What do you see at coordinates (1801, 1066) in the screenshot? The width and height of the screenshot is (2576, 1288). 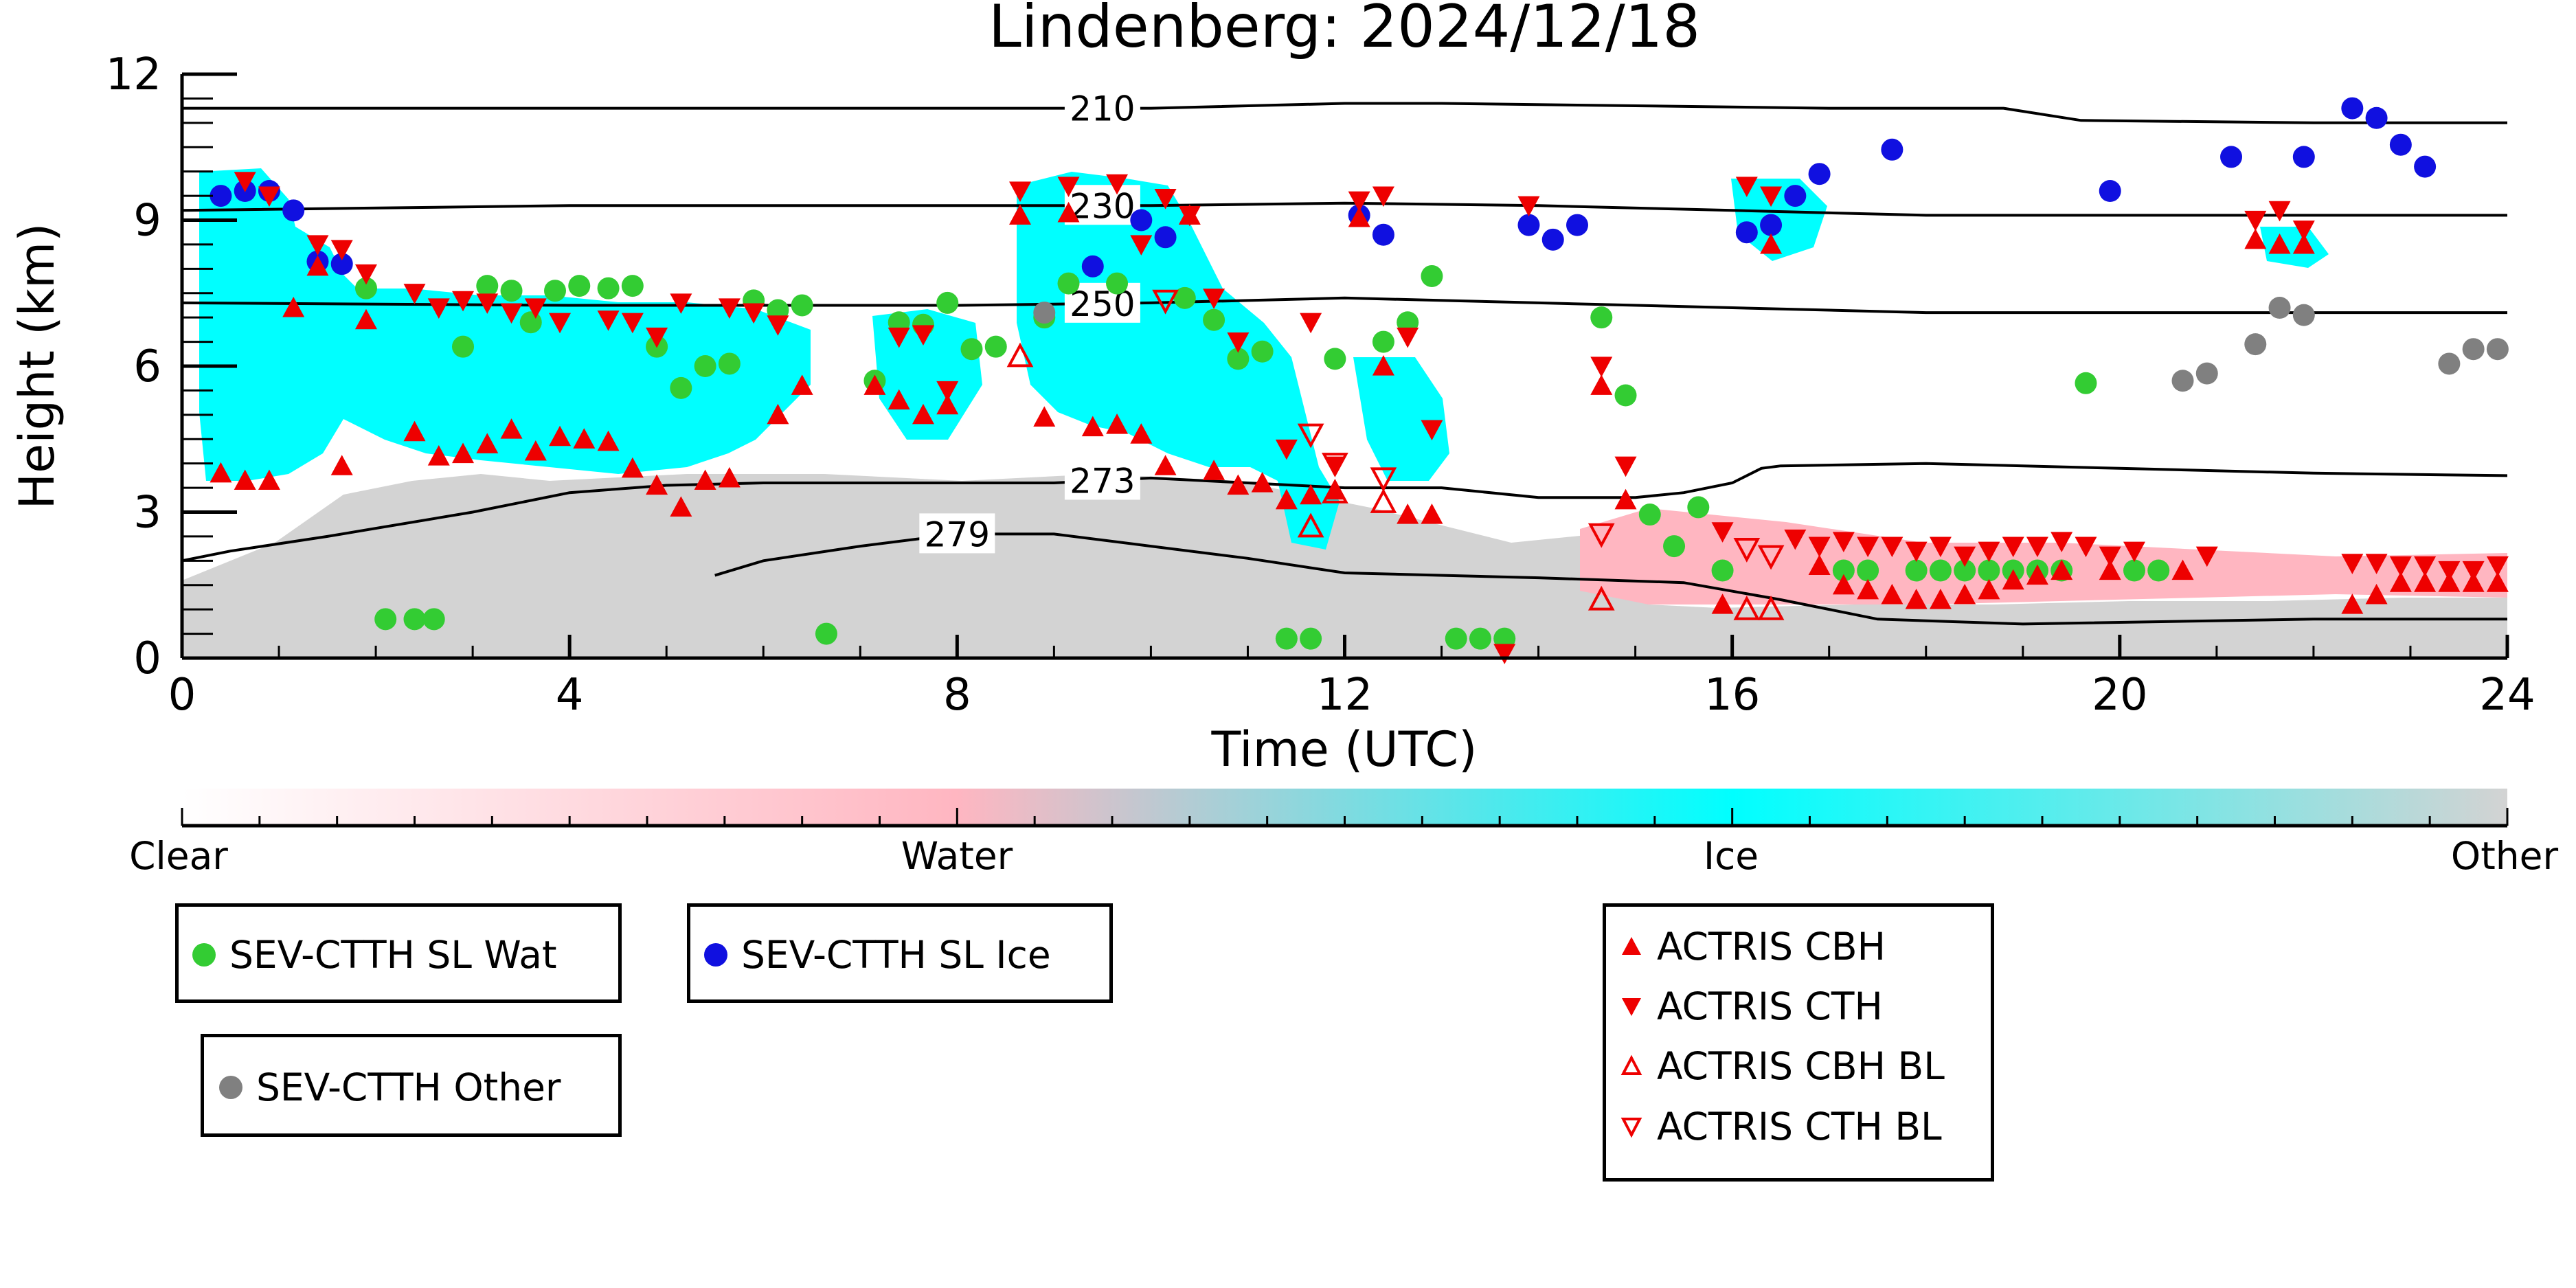 I see `legend-label: ACTRIS CBH BL` at bounding box center [1801, 1066].